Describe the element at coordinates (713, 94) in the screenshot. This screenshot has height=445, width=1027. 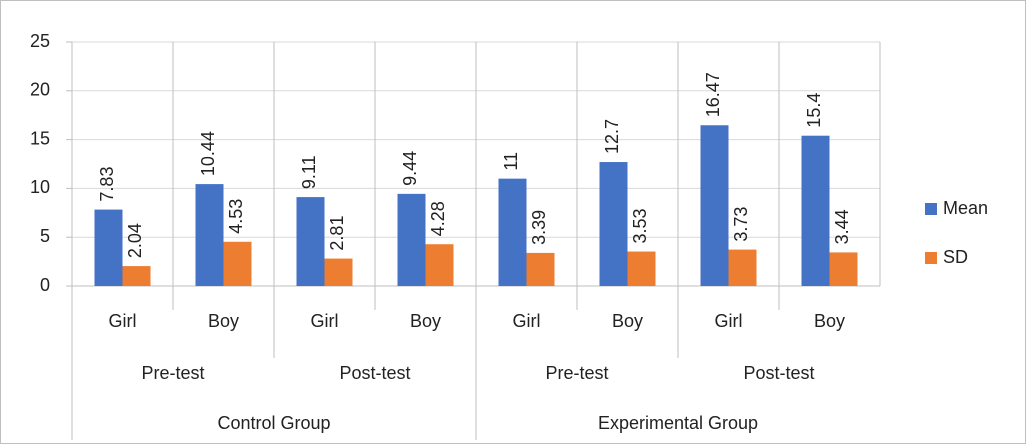
I see `data-label: 16.47` at that location.